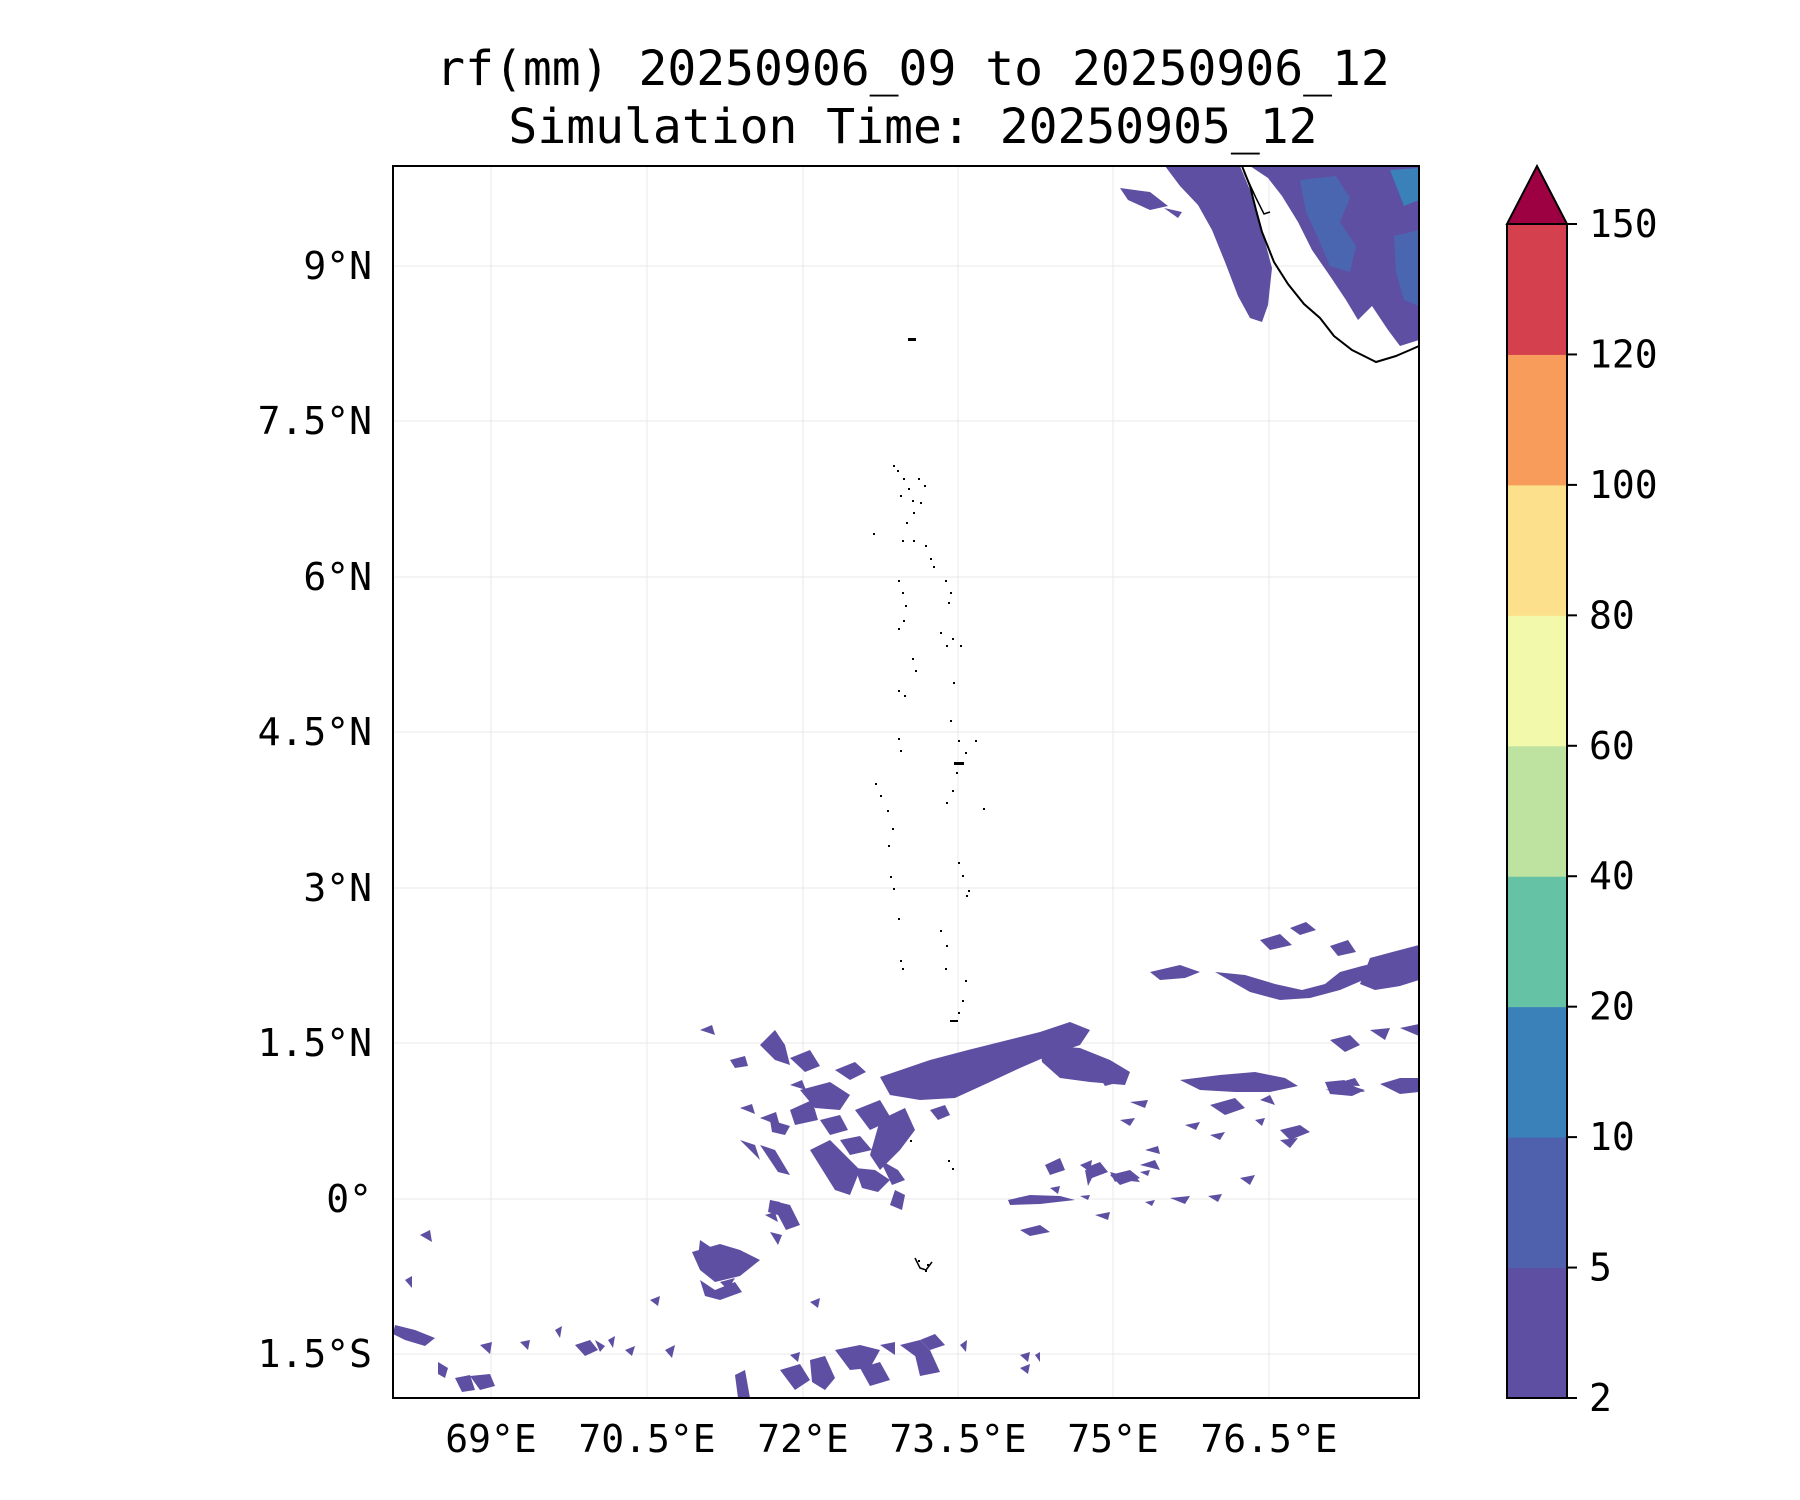  What do you see at coordinates (1612, 1007) in the screenshot?
I see `colorbar-tick-label: 20` at bounding box center [1612, 1007].